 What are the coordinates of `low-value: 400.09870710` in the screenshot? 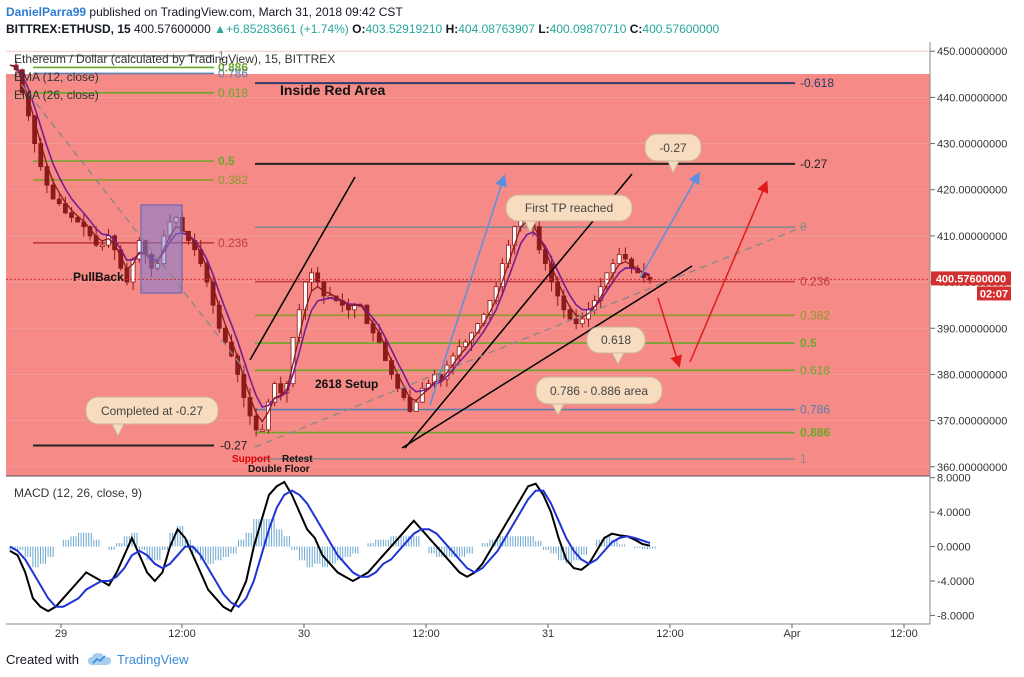 It's located at (588, 29).